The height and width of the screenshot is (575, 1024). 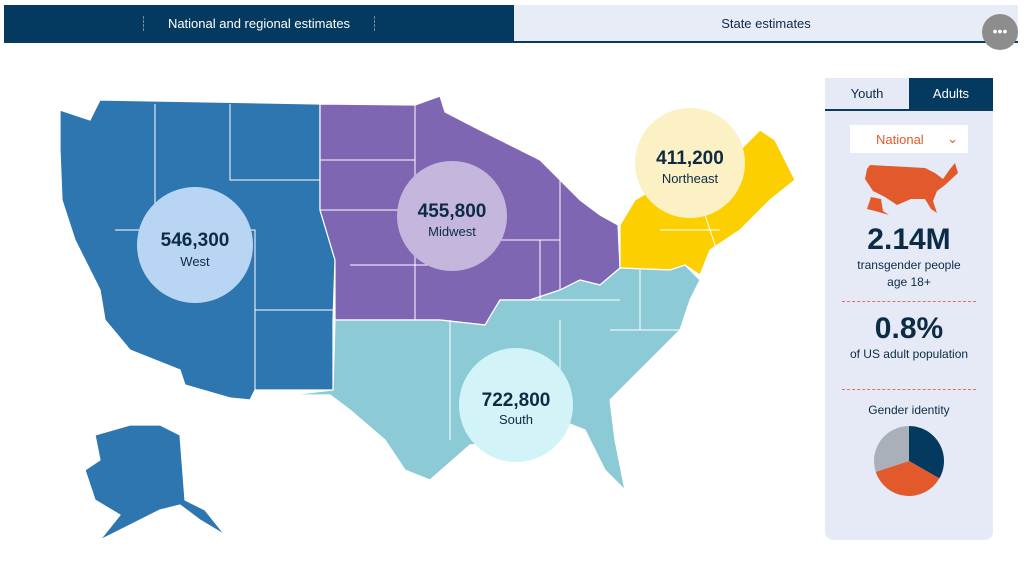 What do you see at coordinates (690, 178) in the screenshot?
I see `region-name: Northeast` at bounding box center [690, 178].